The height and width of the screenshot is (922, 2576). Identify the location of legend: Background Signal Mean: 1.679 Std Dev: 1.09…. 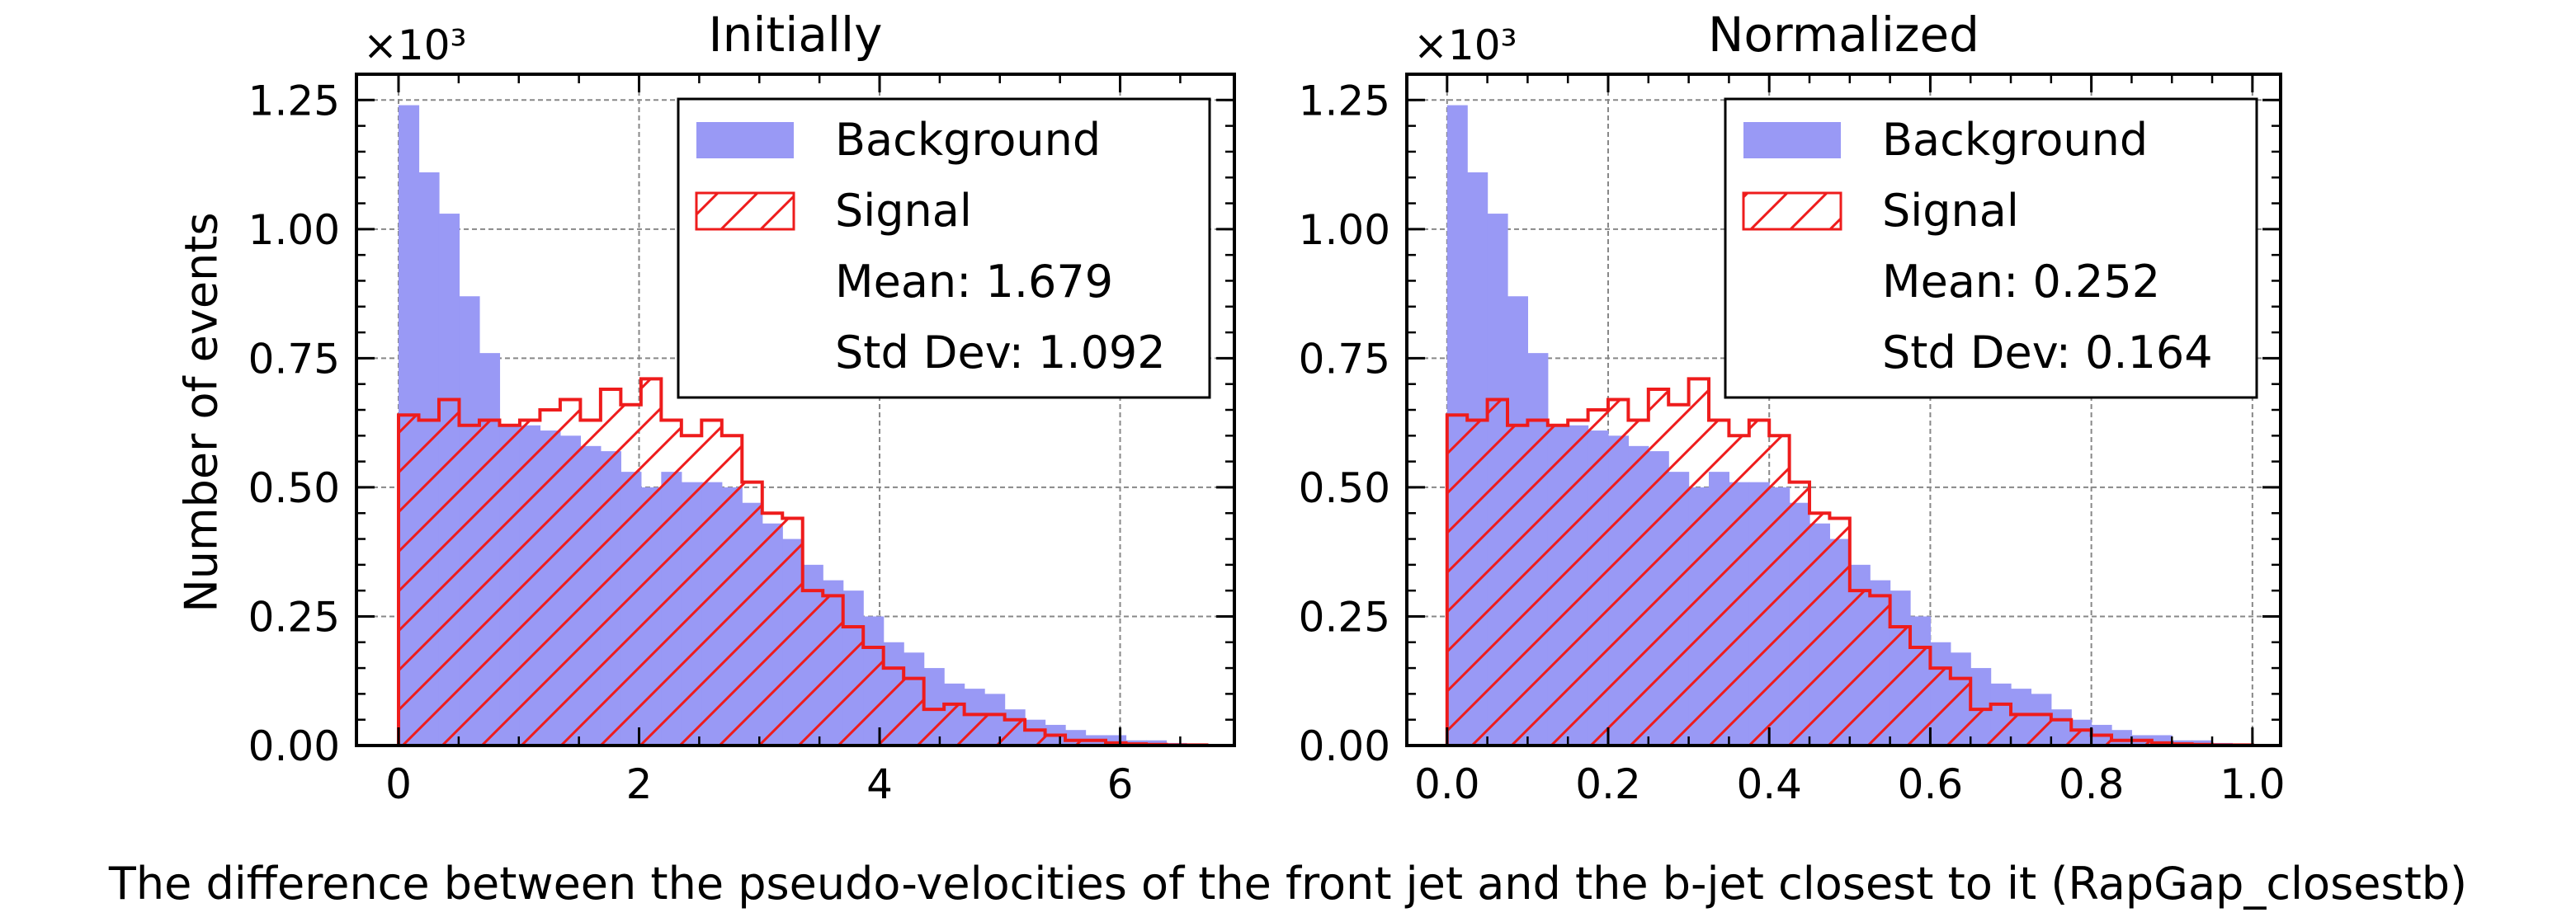
(944, 248).